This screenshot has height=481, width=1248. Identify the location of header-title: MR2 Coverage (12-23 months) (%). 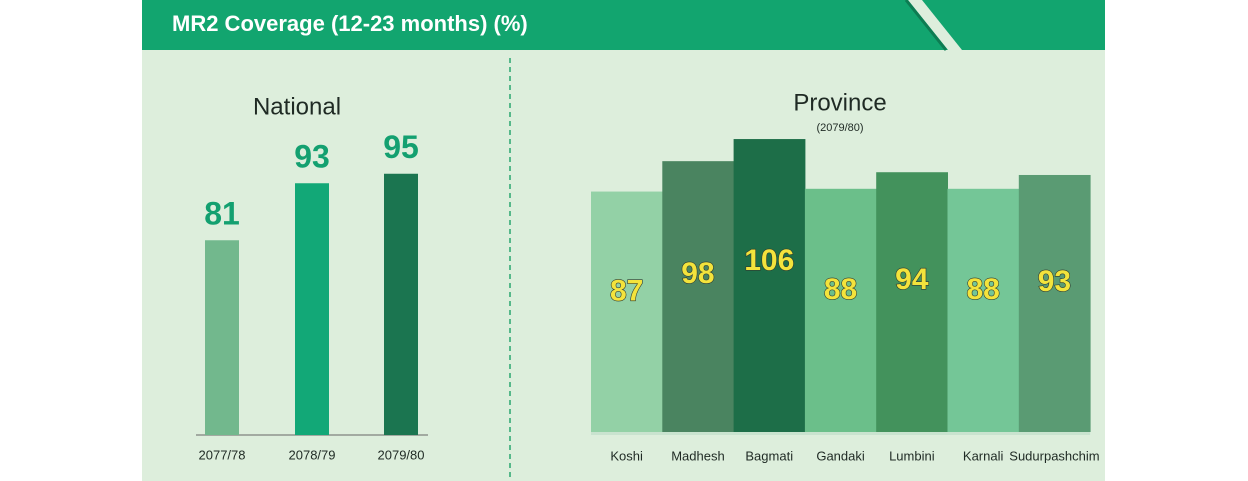
(350, 23).